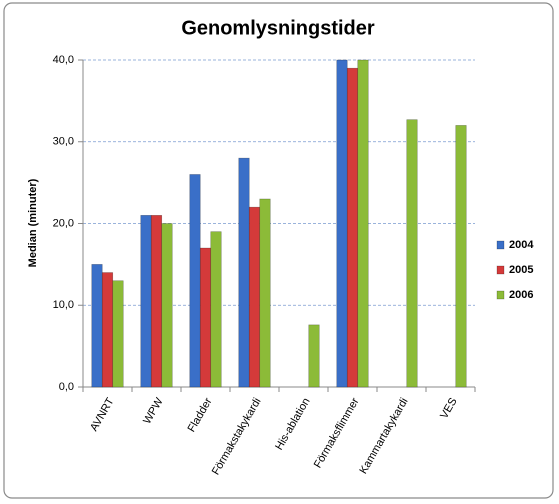  I want to click on y-tick-label: 10,0, so click(63, 305).